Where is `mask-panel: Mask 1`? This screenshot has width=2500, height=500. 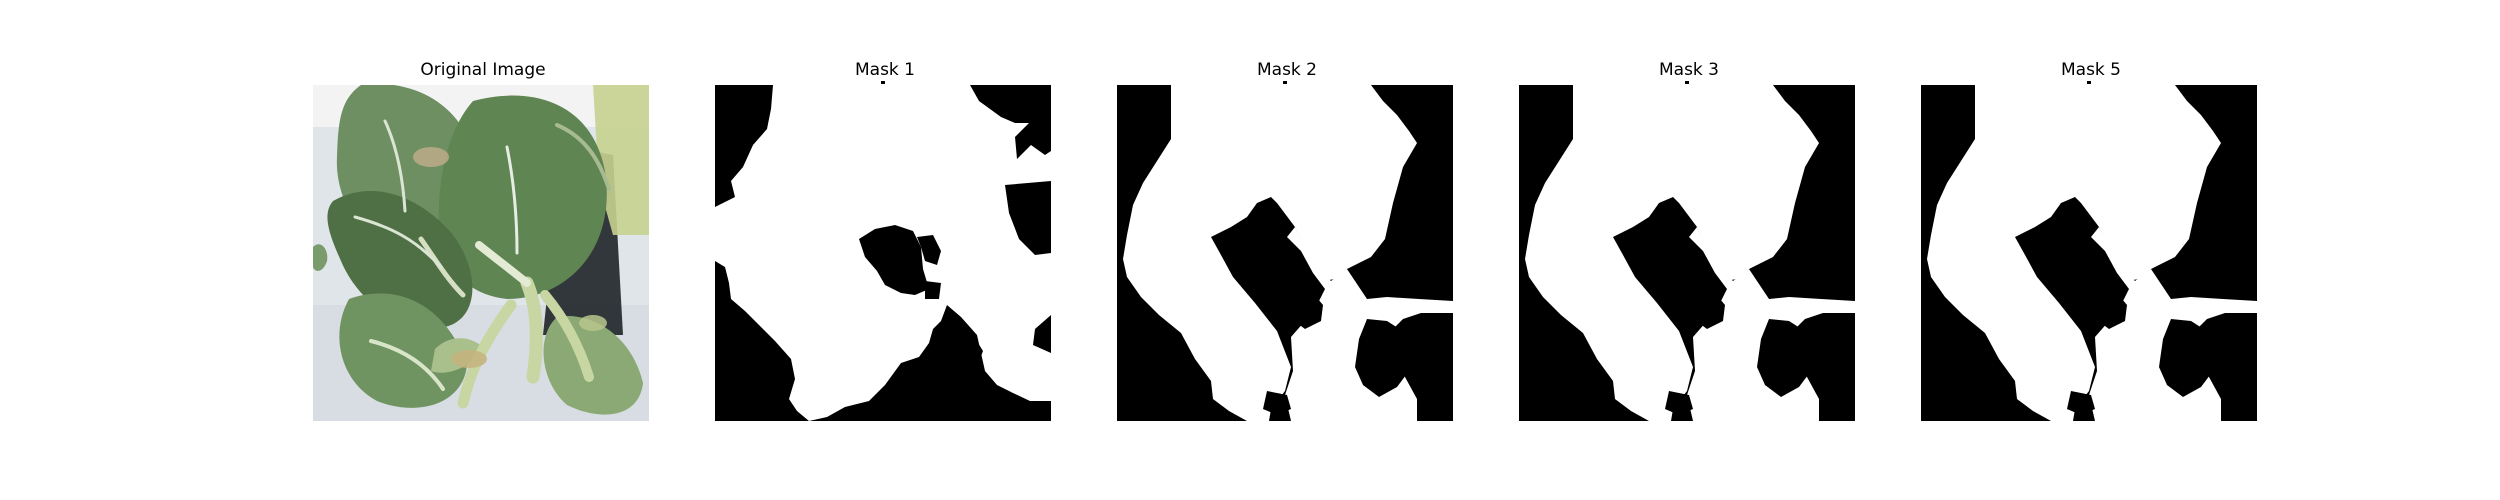 mask-panel: Mask 1 is located at coordinates (885, 240).